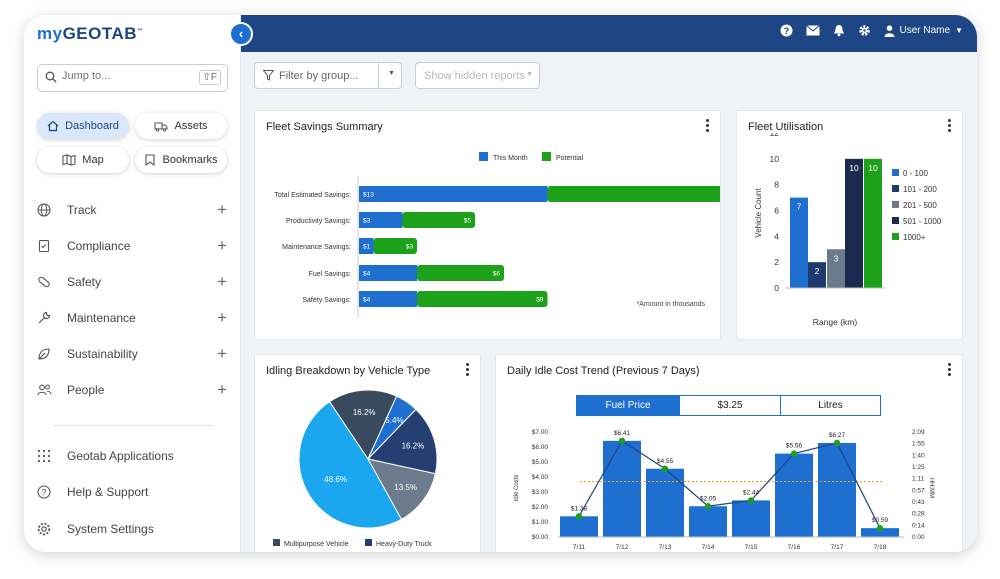 The width and height of the screenshot is (1000, 579). What do you see at coordinates (348, 371) in the screenshot?
I see `card-title: Idling Breakdown by Vehicle Type` at bounding box center [348, 371].